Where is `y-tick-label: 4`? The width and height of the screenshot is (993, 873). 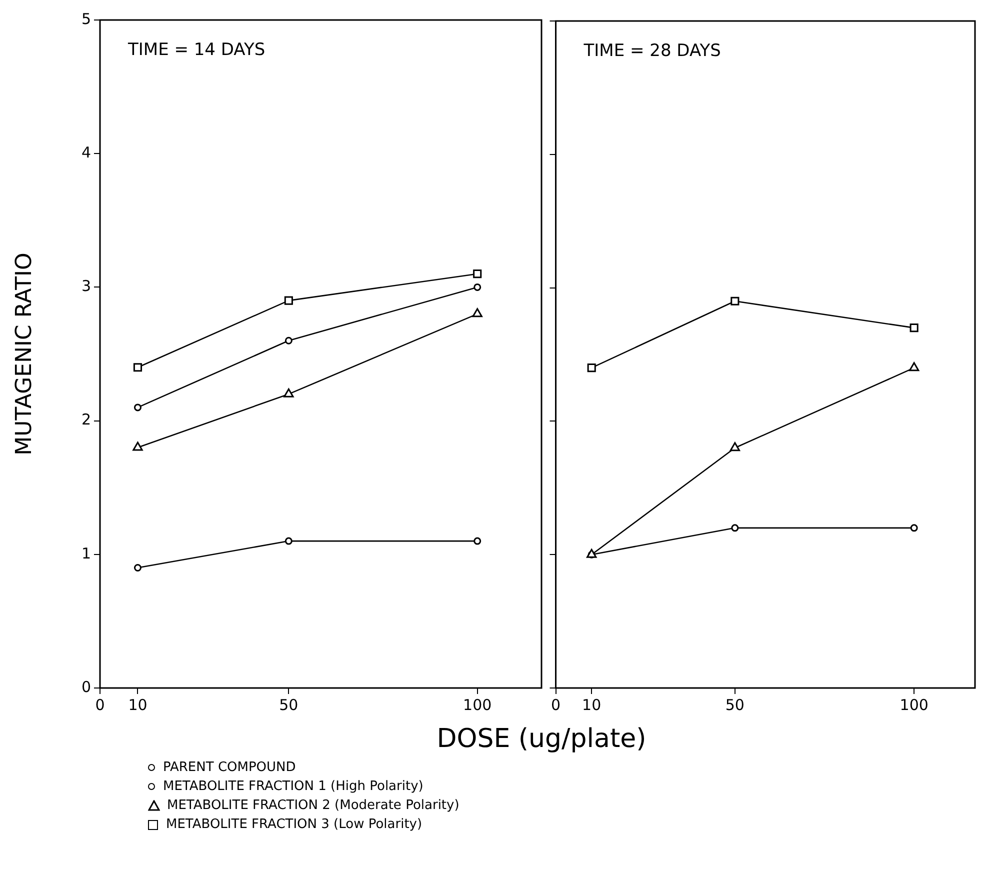
y-tick-label: 4 is located at coordinates (86, 152).